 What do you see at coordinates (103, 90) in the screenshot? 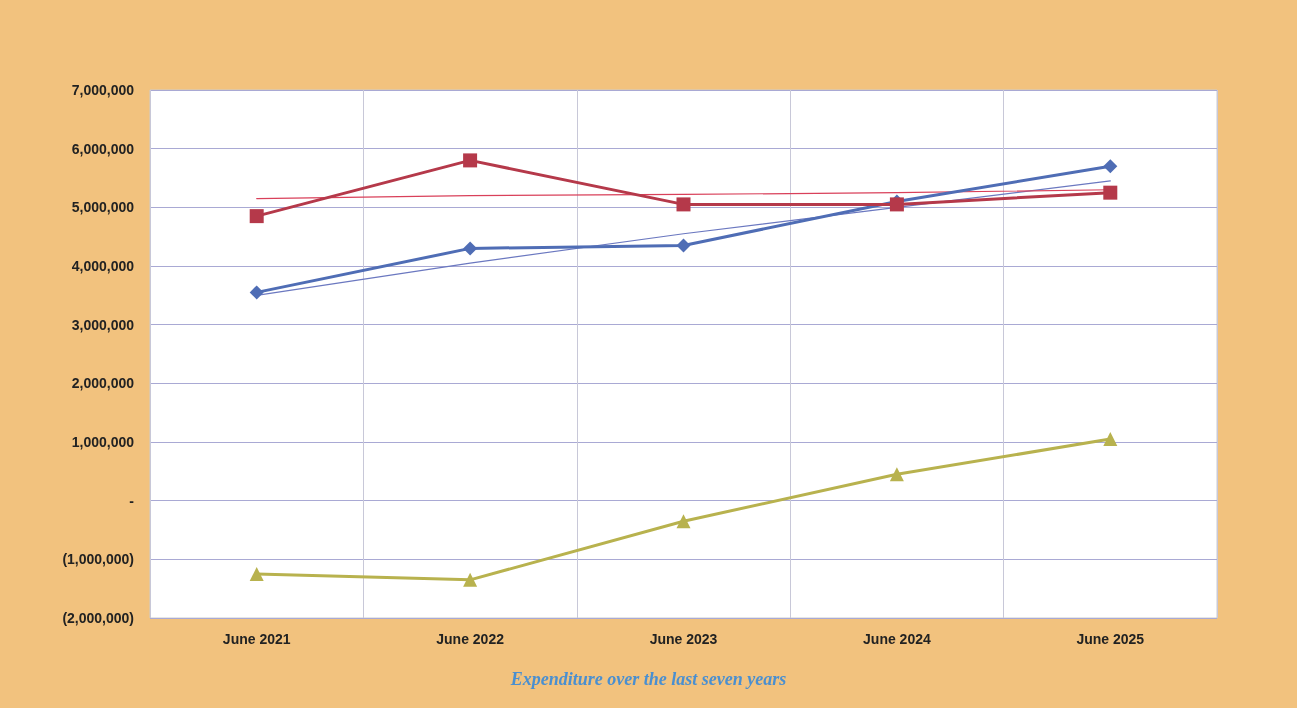
I see `y-tick-label: 7,000,000` at bounding box center [103, 90].